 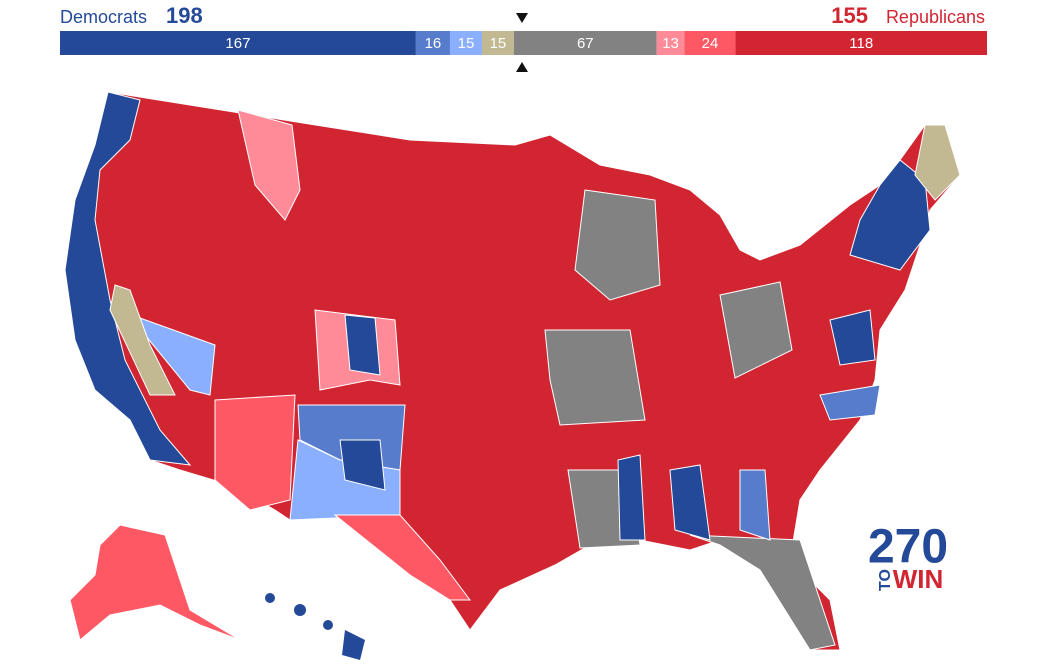 I want to click on segment-label: 13, so click(x=670, y=43).